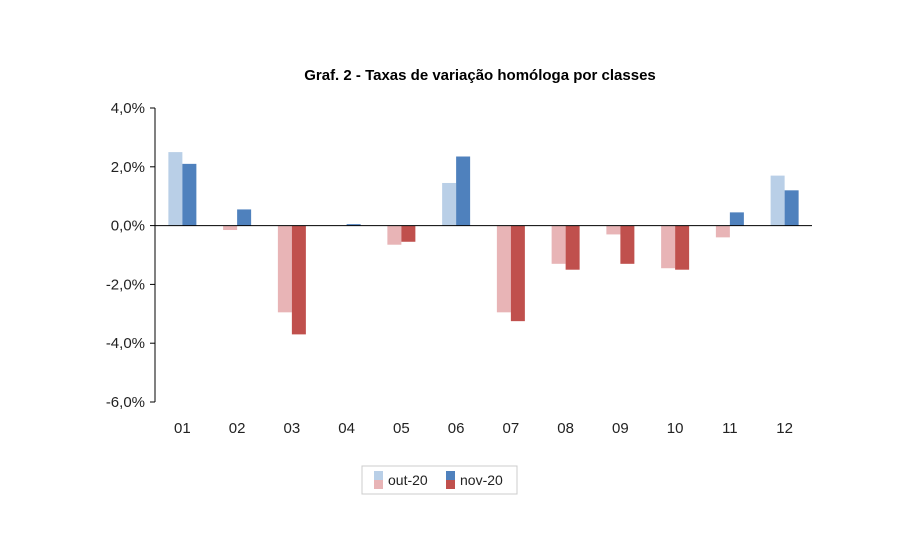 The width and height of the screenshot is (900, 540). Describe the element at coordinates (483, 428) in the screenshot. I see `x-axis-categories: 01 02 03 04 05 06 07 08 09 10 11 12` at that location.